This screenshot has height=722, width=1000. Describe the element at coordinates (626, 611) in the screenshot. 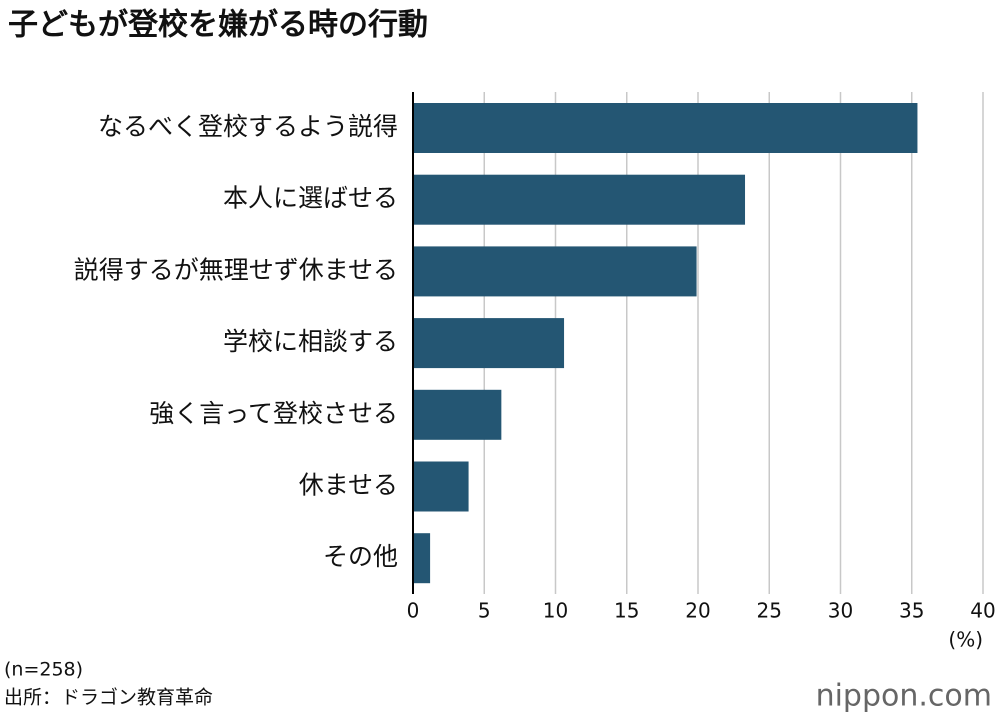

I see `x-tick-label: 15` at that location.